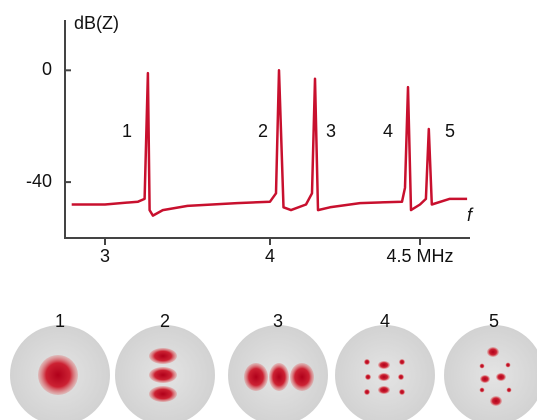 The width and height of the screenshot is (537, 420). I want to click on x-tick-label: 4.5 MHz, so click(419, 256).